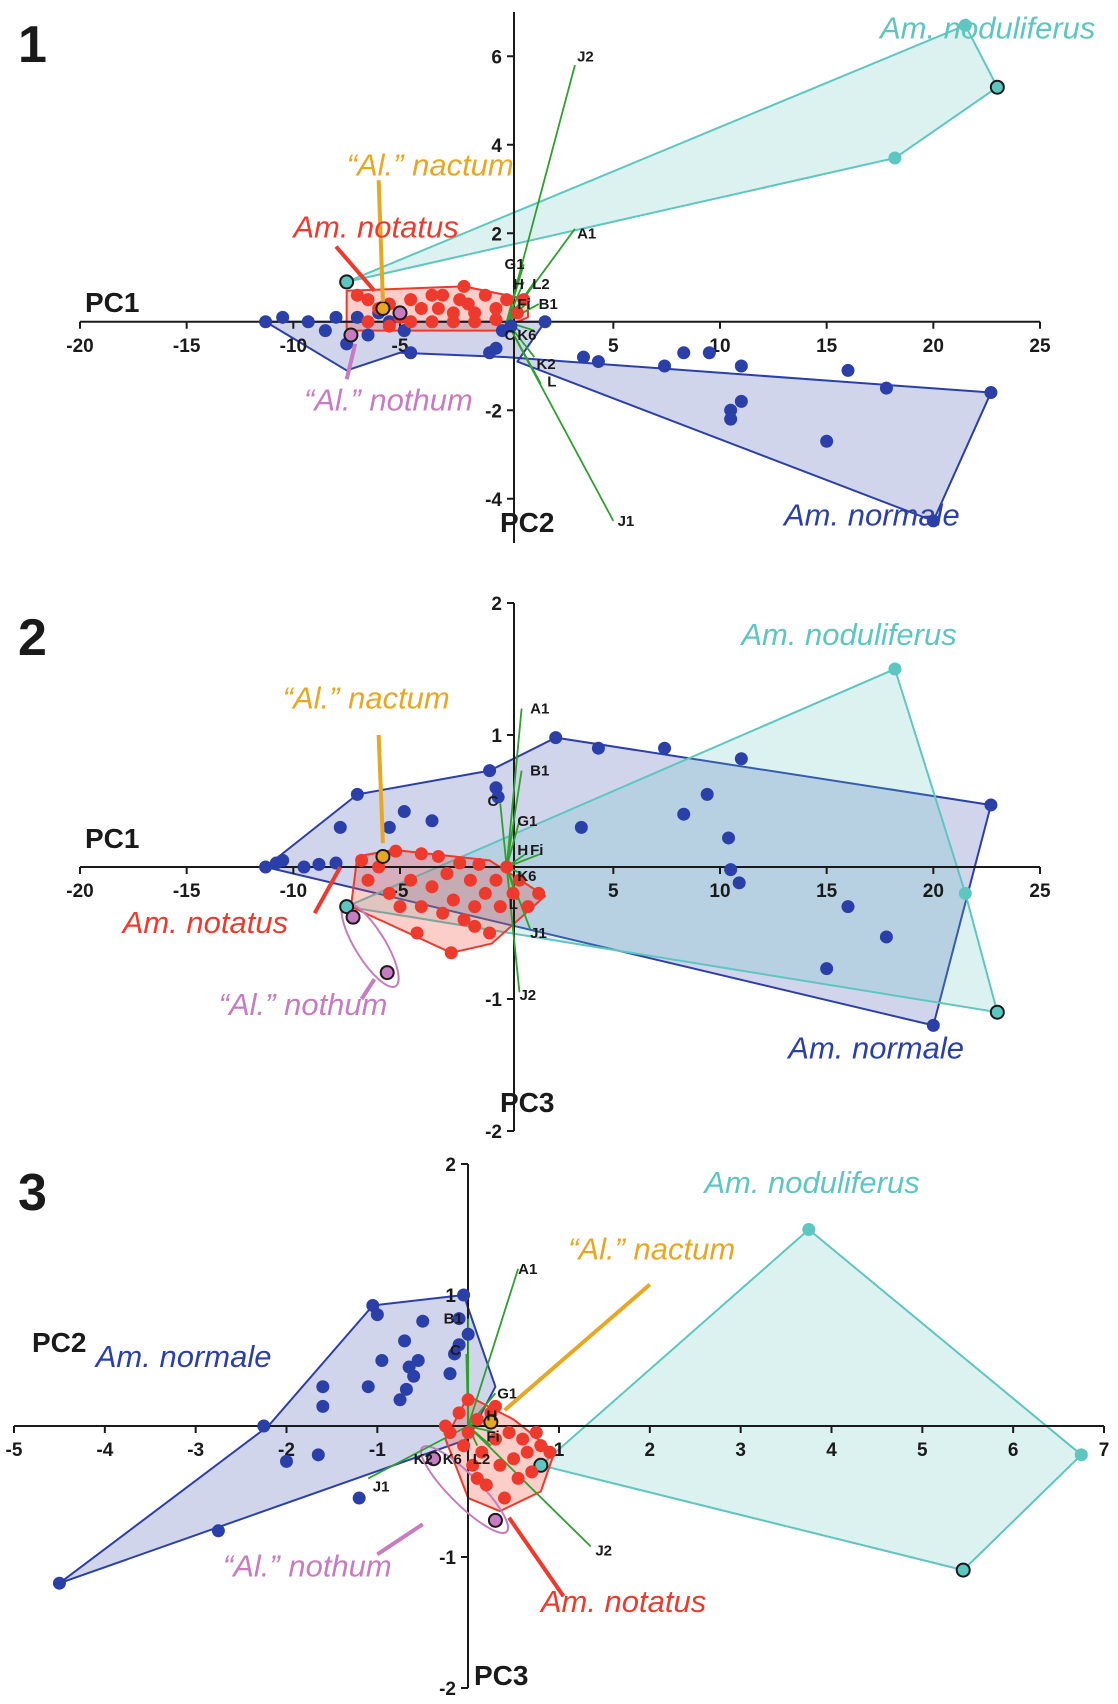  I want to click on panel-number: 1, so click(32, 45).